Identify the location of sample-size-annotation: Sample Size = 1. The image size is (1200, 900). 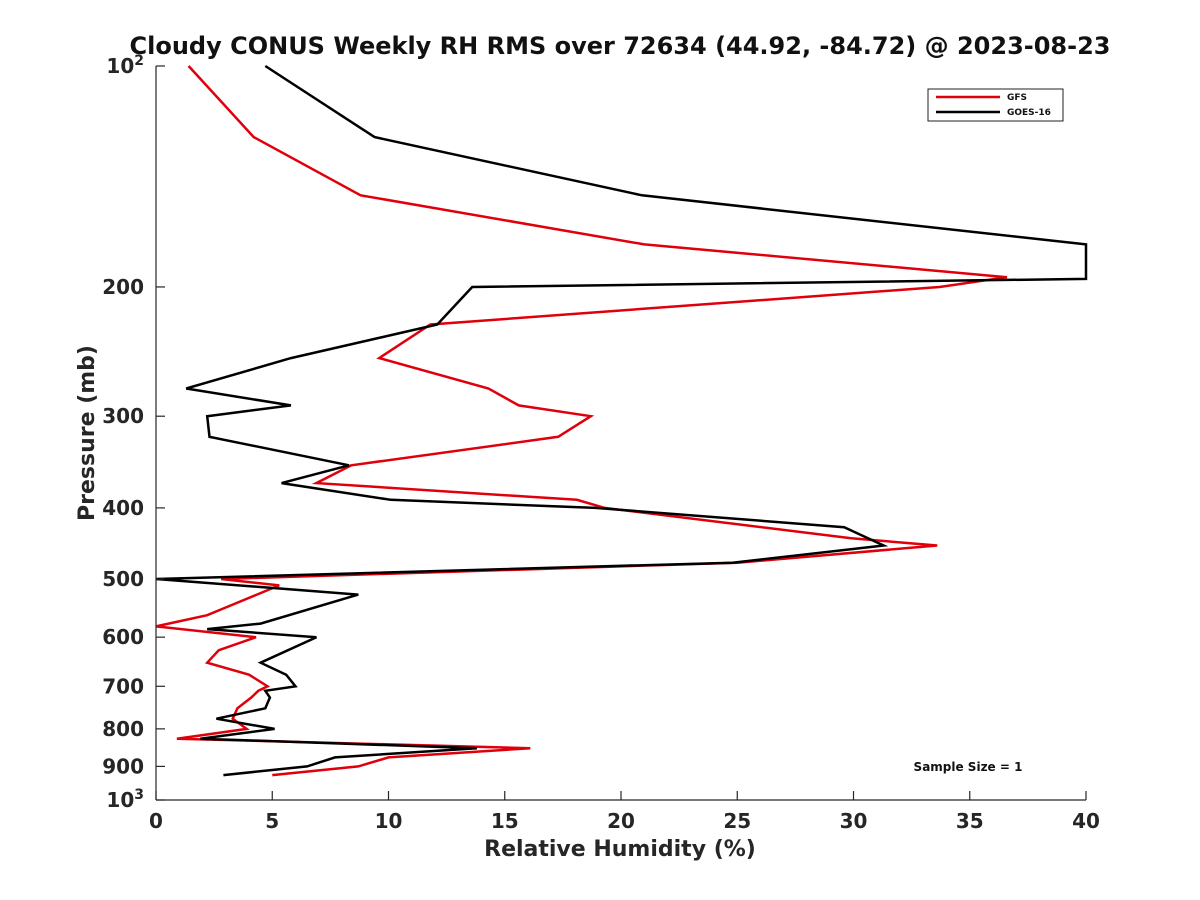
(968, 767).